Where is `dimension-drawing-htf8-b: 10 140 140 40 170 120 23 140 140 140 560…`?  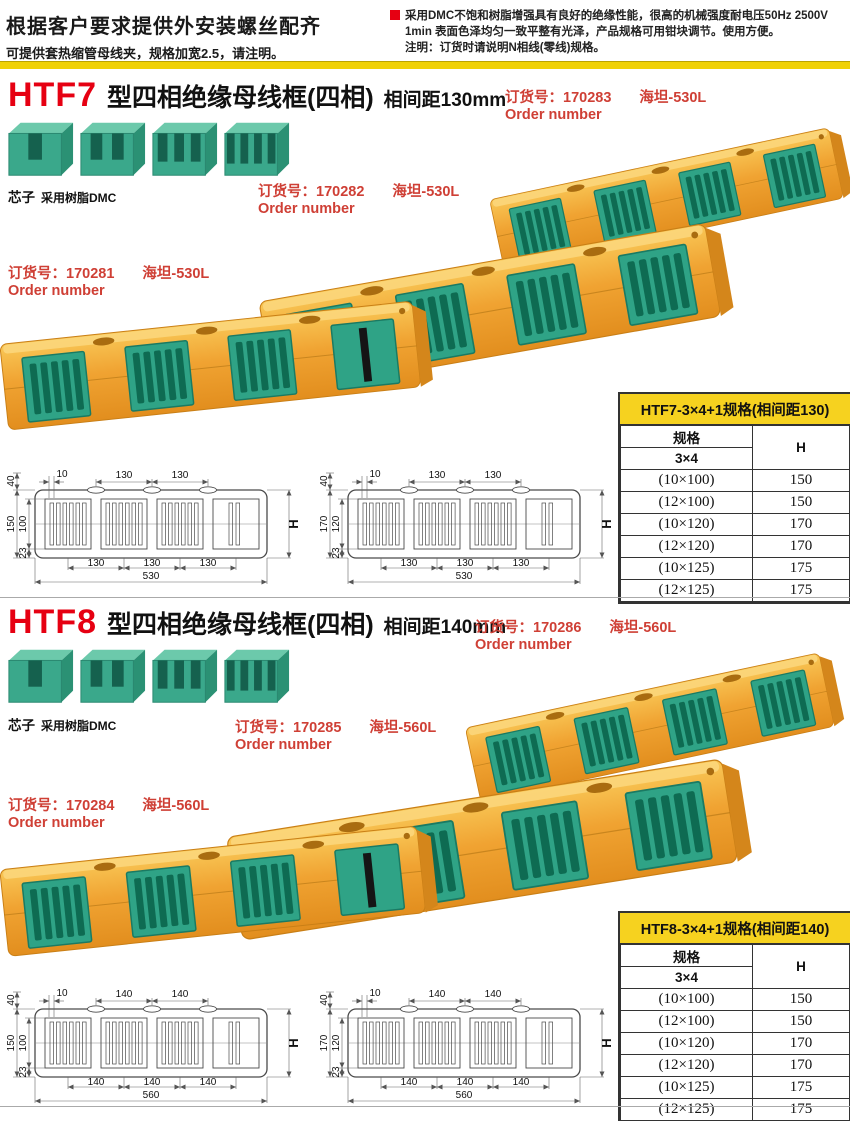
dimension-drawing-htf8-b: 10 140 140 40 170 120 23 140 140 140 560… is located at coordinates (466, 1052).